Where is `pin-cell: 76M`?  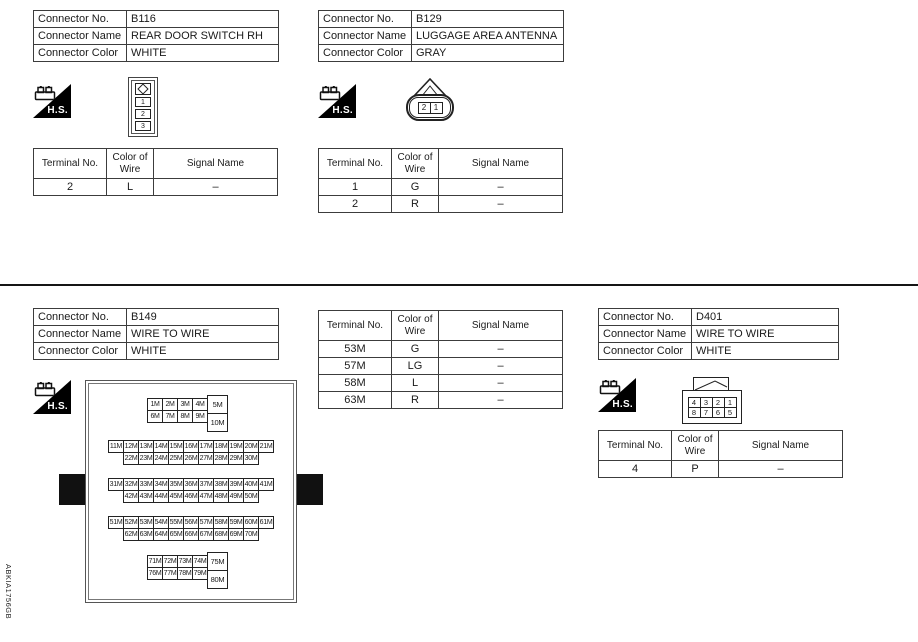 pin-cell: 76M is located at coordinates (155, 573).